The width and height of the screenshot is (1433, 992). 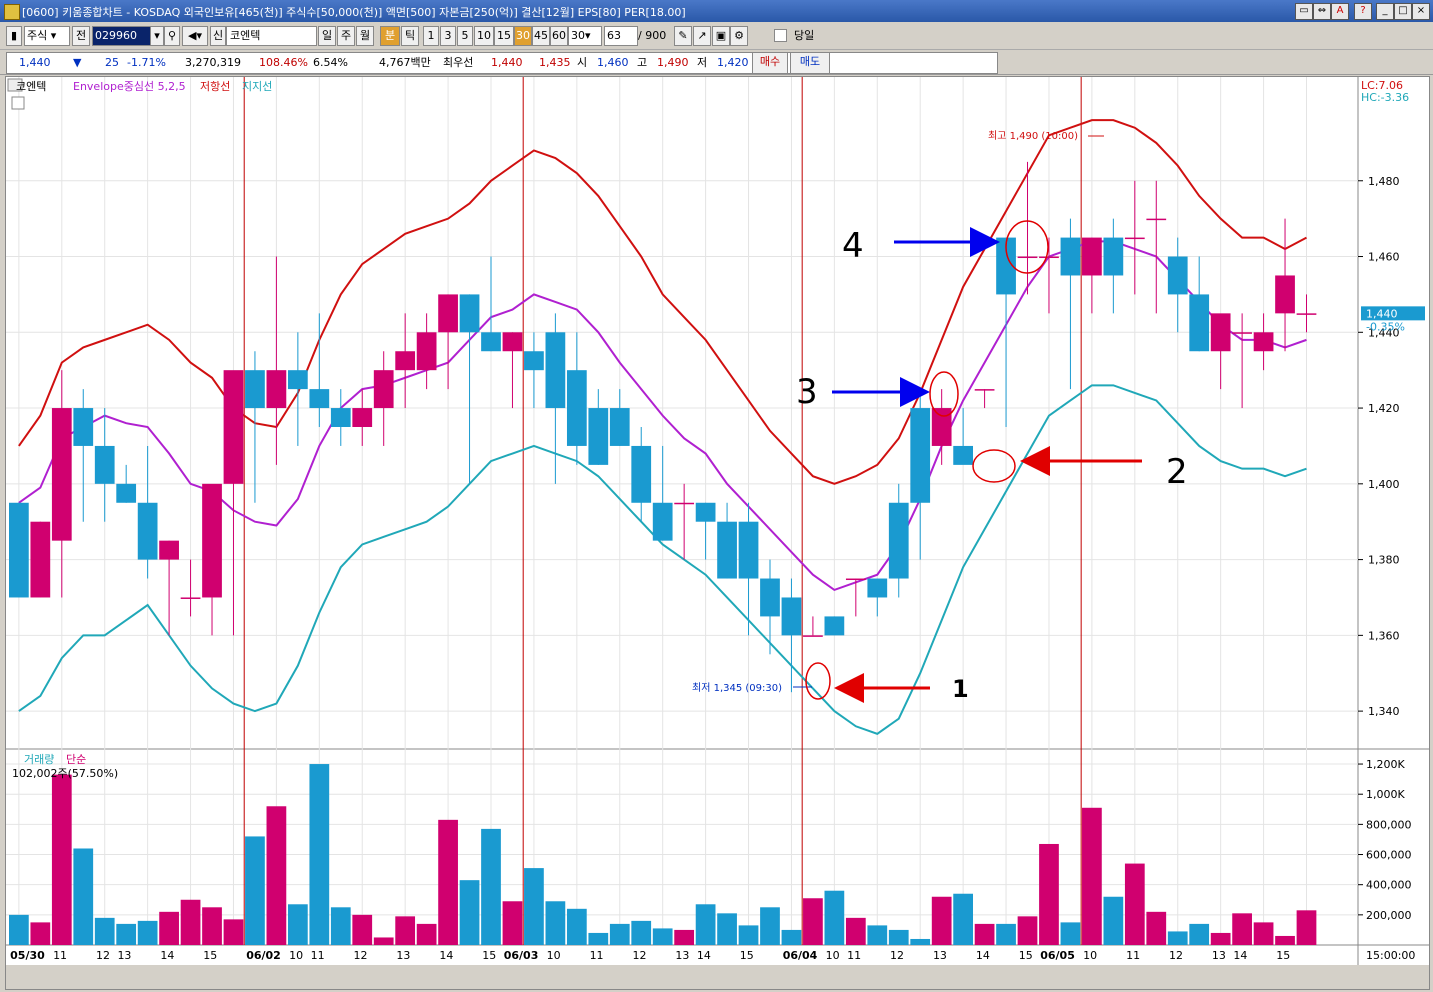 I want to click on period-minute-button: 분, so click(x=390, y=36).